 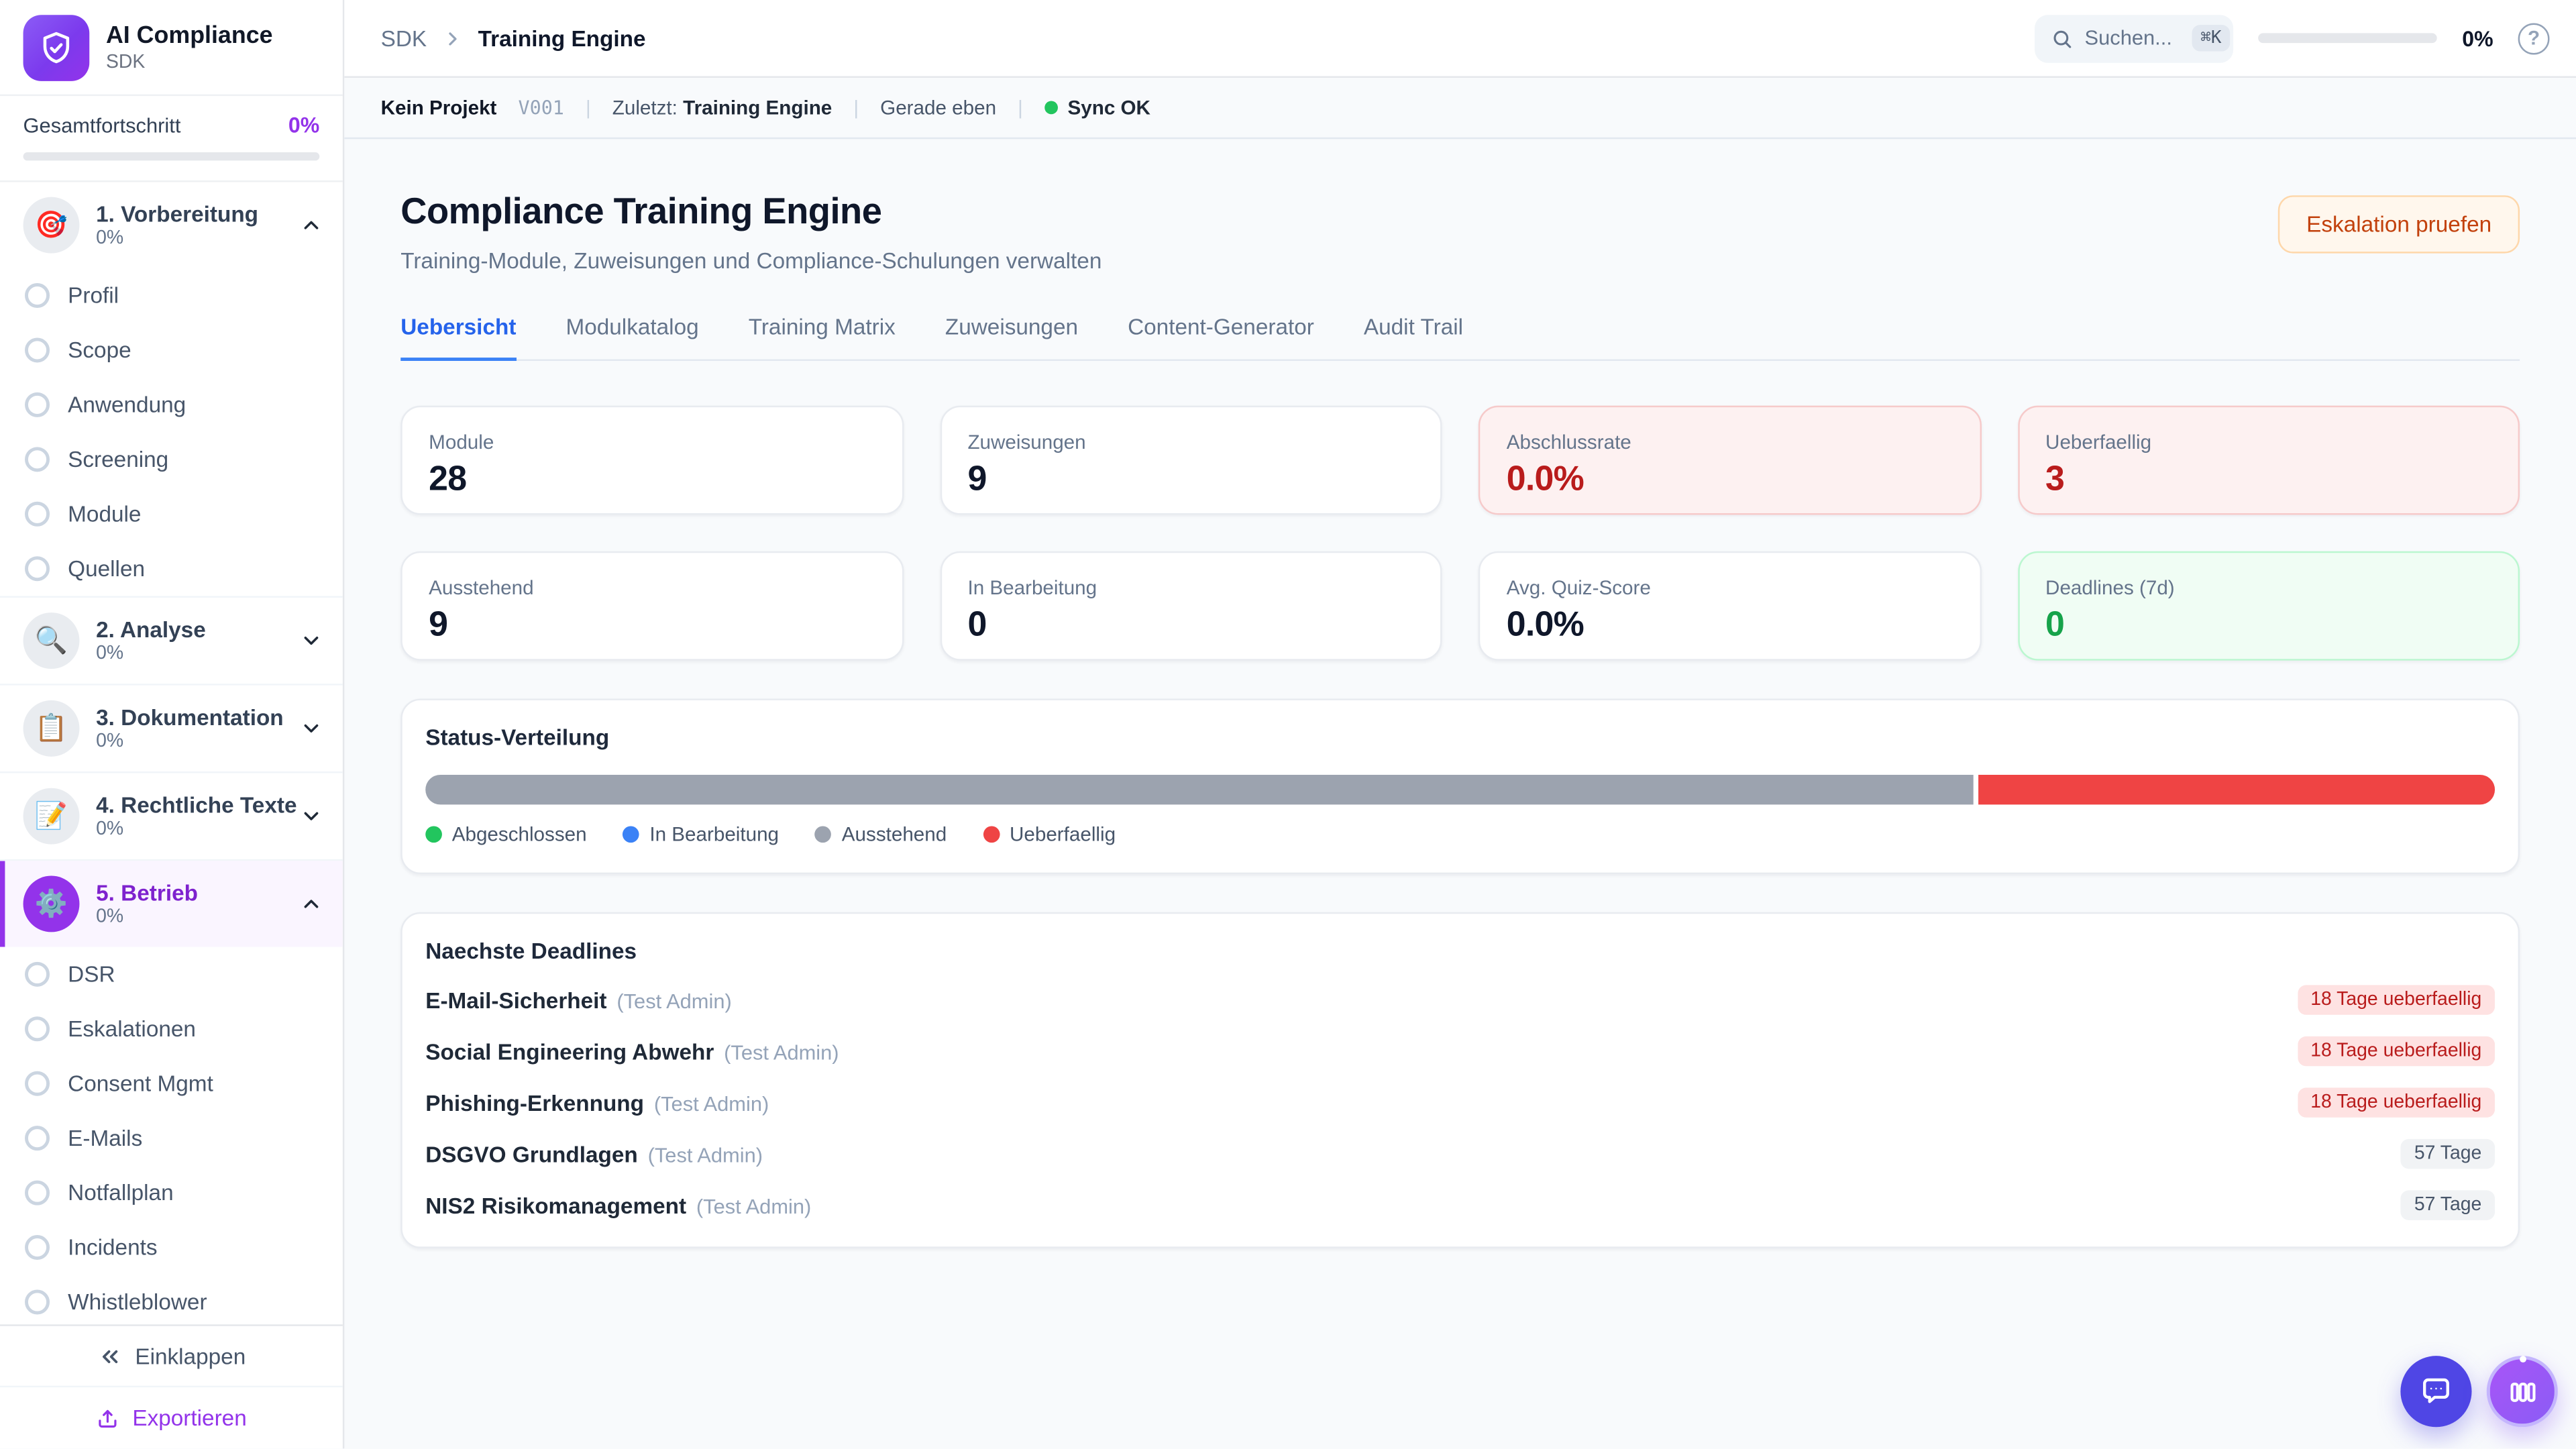 I want to click on chevron-right-icon, so click(x=452, y=38).